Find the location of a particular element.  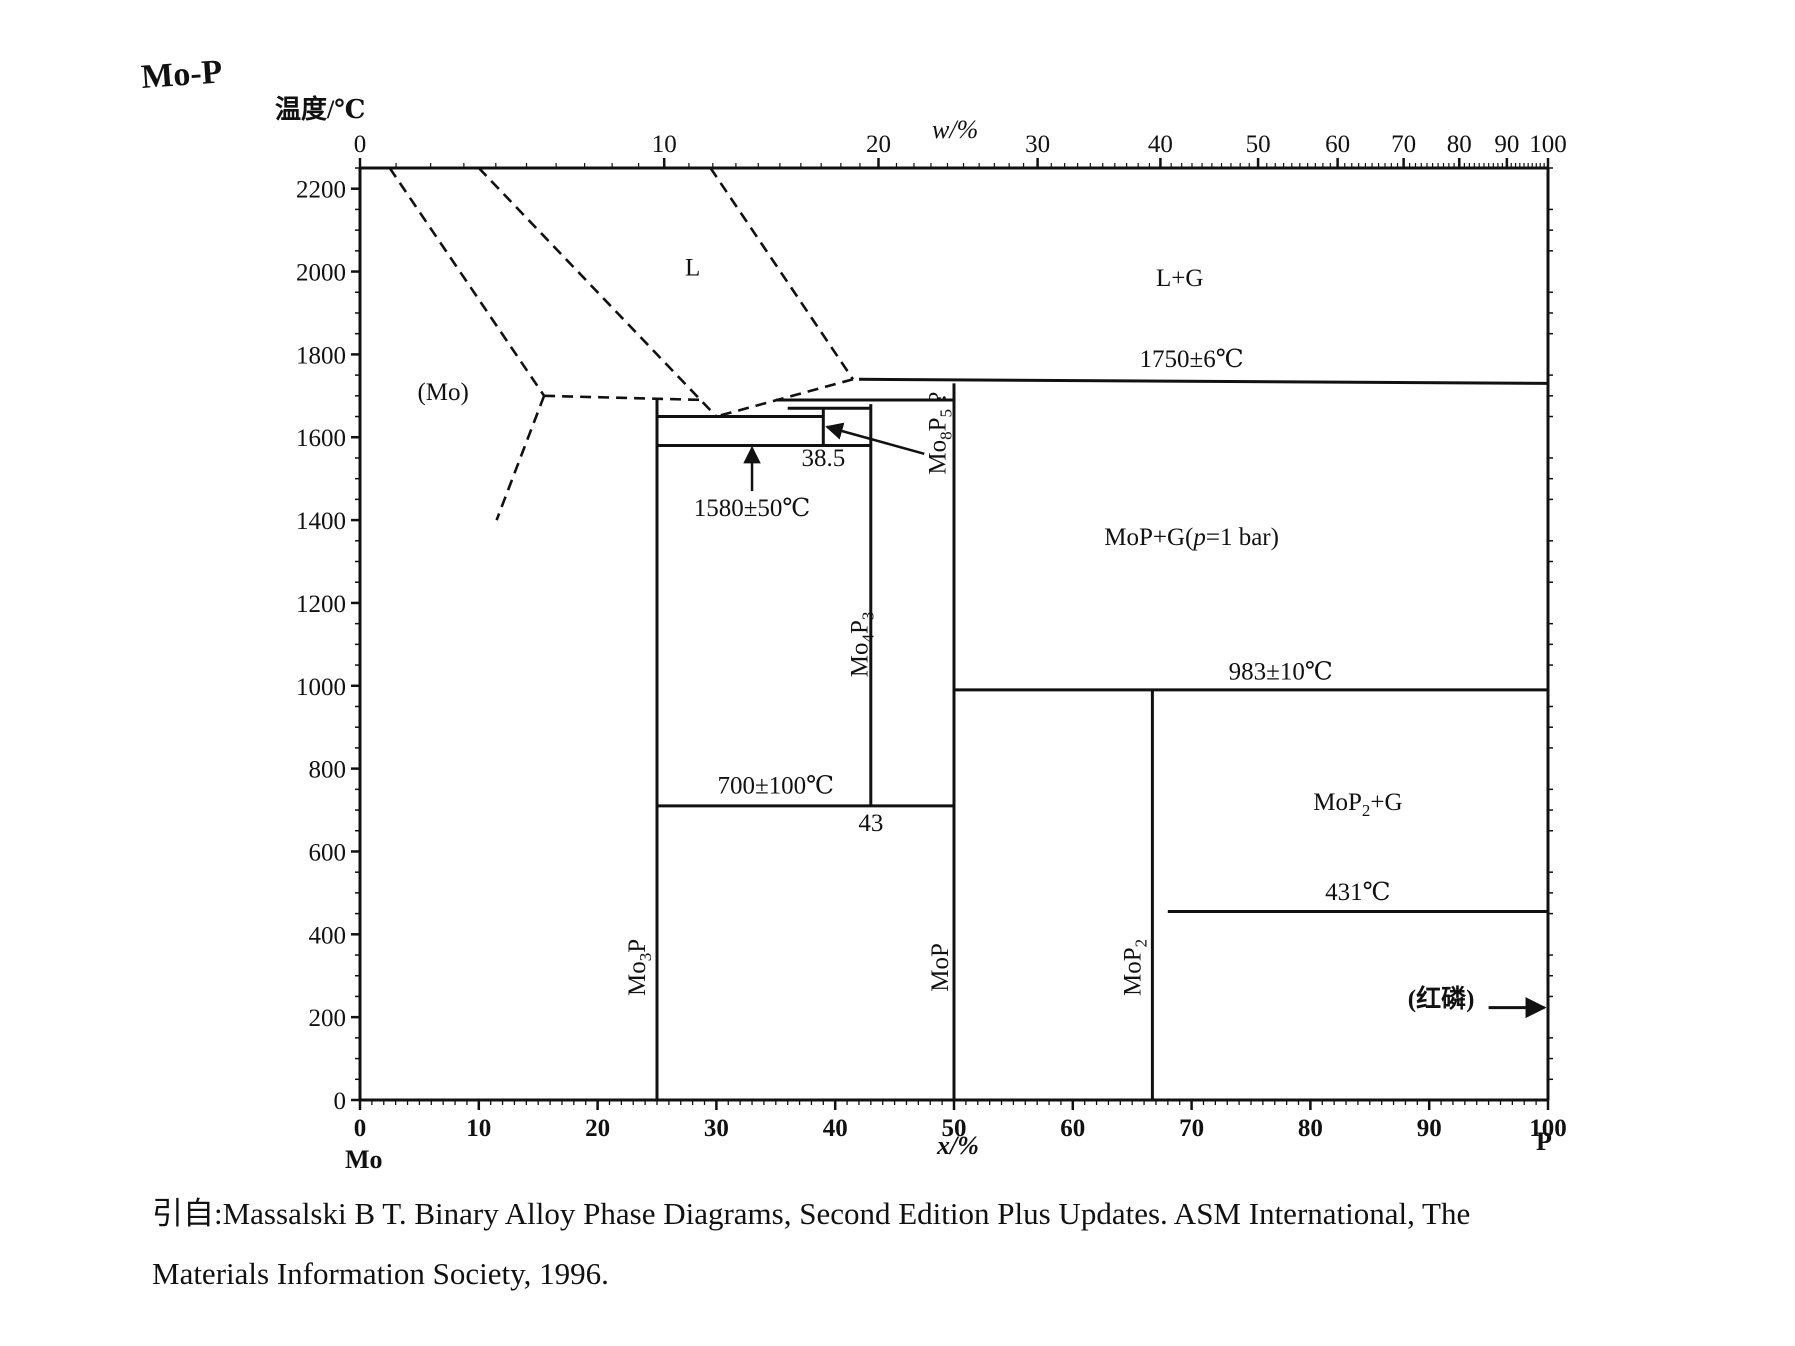

x-tick-label: 70 is located at coordinates (1191, 1128).